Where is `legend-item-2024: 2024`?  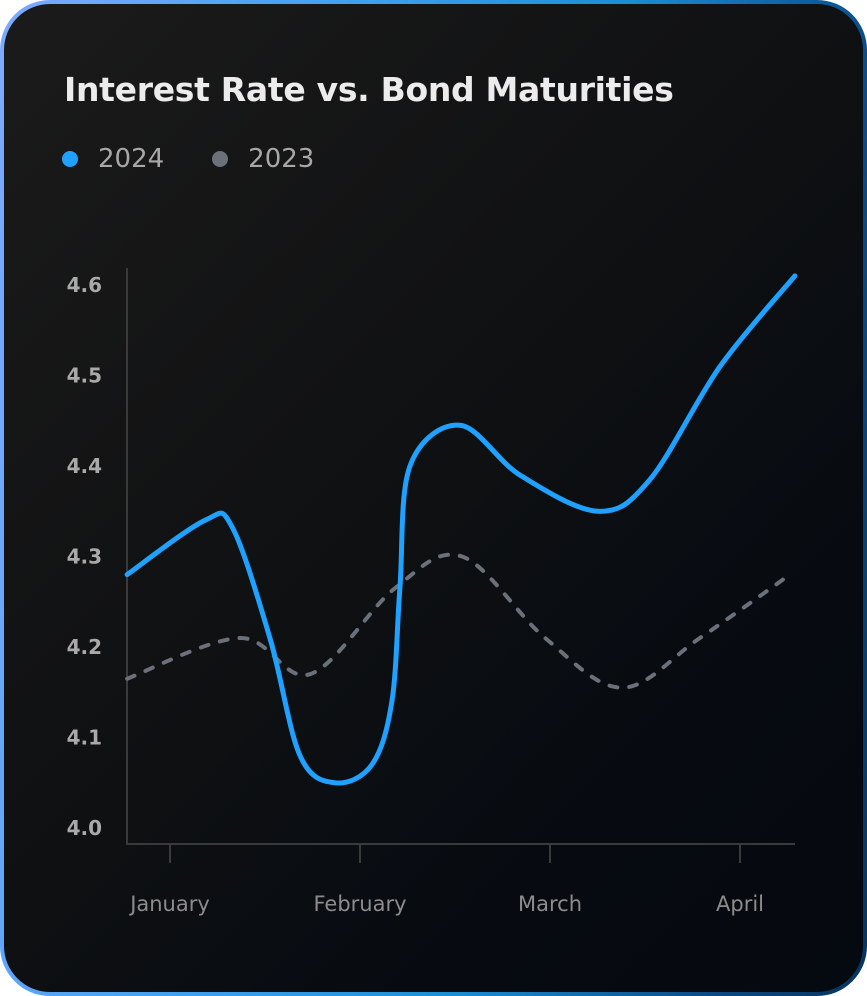 legend-item-2024: 2024 is located at coordinates (113, 159).